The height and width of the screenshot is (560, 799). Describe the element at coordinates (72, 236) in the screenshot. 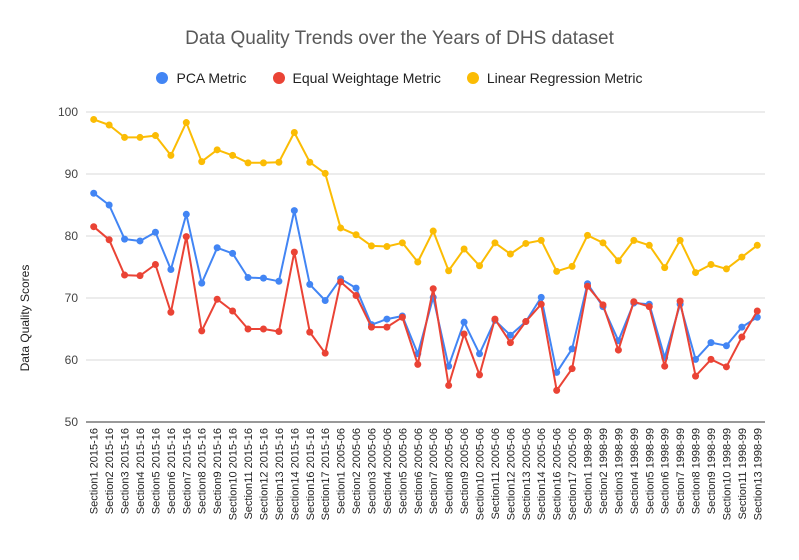

I see `y-tick-label: 80` at that location.